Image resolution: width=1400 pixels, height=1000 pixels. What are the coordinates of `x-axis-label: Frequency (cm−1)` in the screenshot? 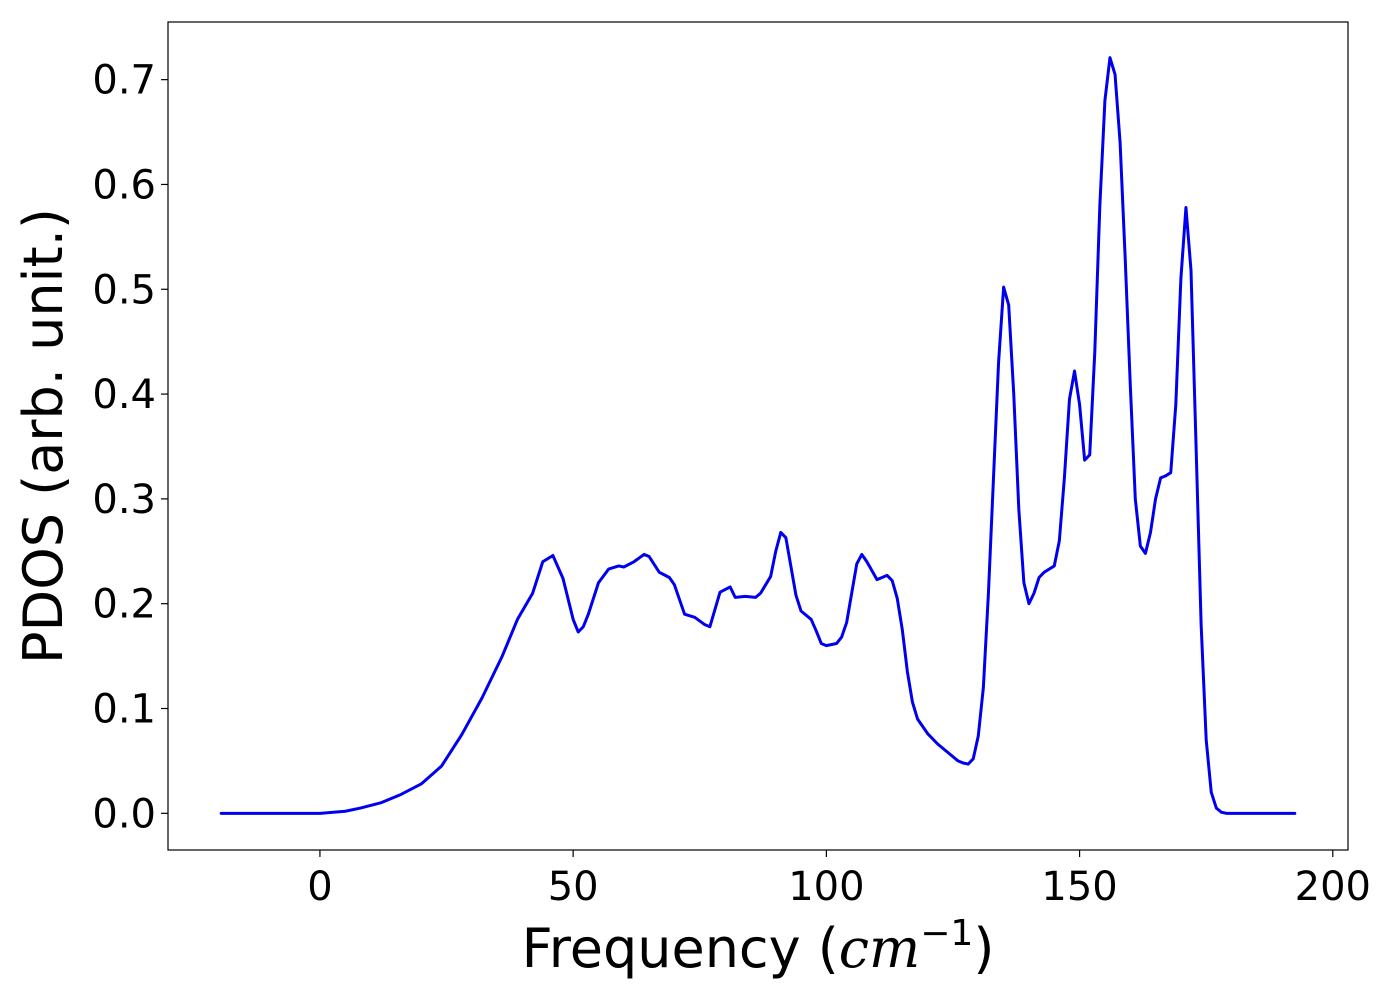 It's located at (758, 946).